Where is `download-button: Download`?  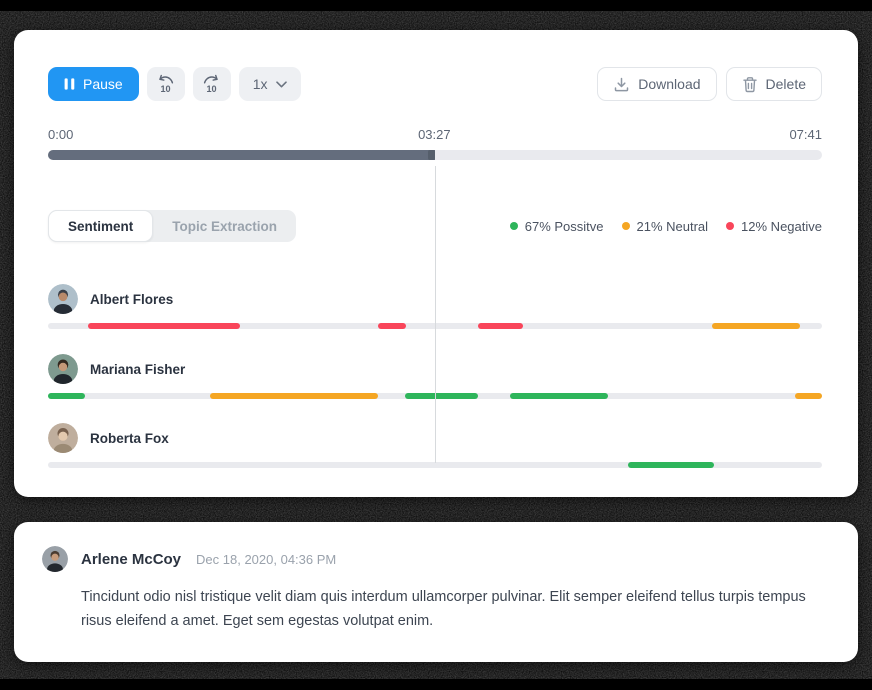 download-button: Download is located at coordinates (657, 84).